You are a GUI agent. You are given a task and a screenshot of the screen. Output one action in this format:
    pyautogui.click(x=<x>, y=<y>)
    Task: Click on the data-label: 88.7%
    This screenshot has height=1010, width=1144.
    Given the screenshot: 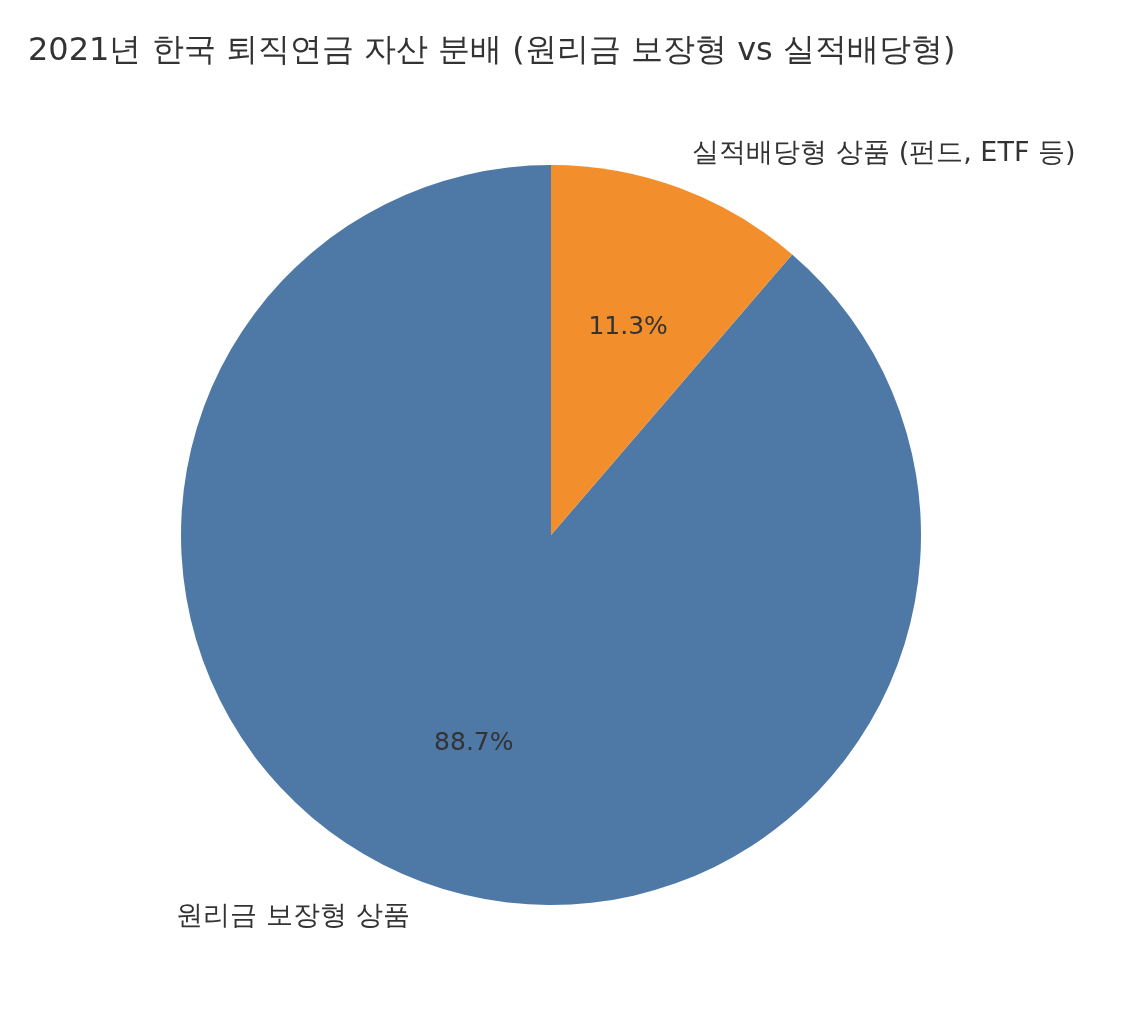 What is the action you would take?
    pyautogui.click(x=474, y=742)
    